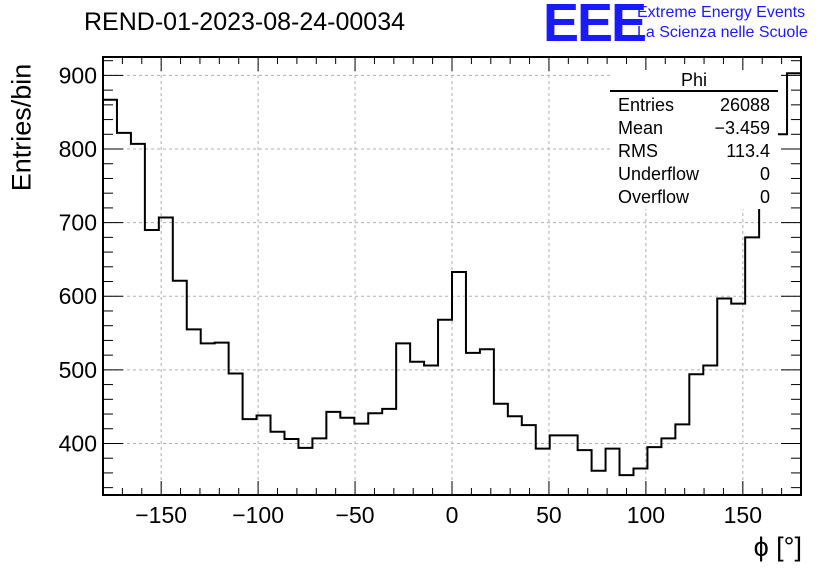 This screenshot has width=836, height=572. Describe the element at coordinates (258, 515) in the screenshot. I see `x-tick-label: −100` at that location.